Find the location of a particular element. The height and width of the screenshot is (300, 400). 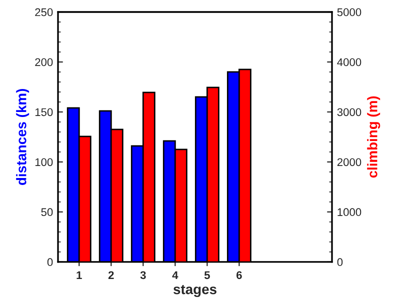

x-tick-label: 6 is located at coordinates (239, 275).